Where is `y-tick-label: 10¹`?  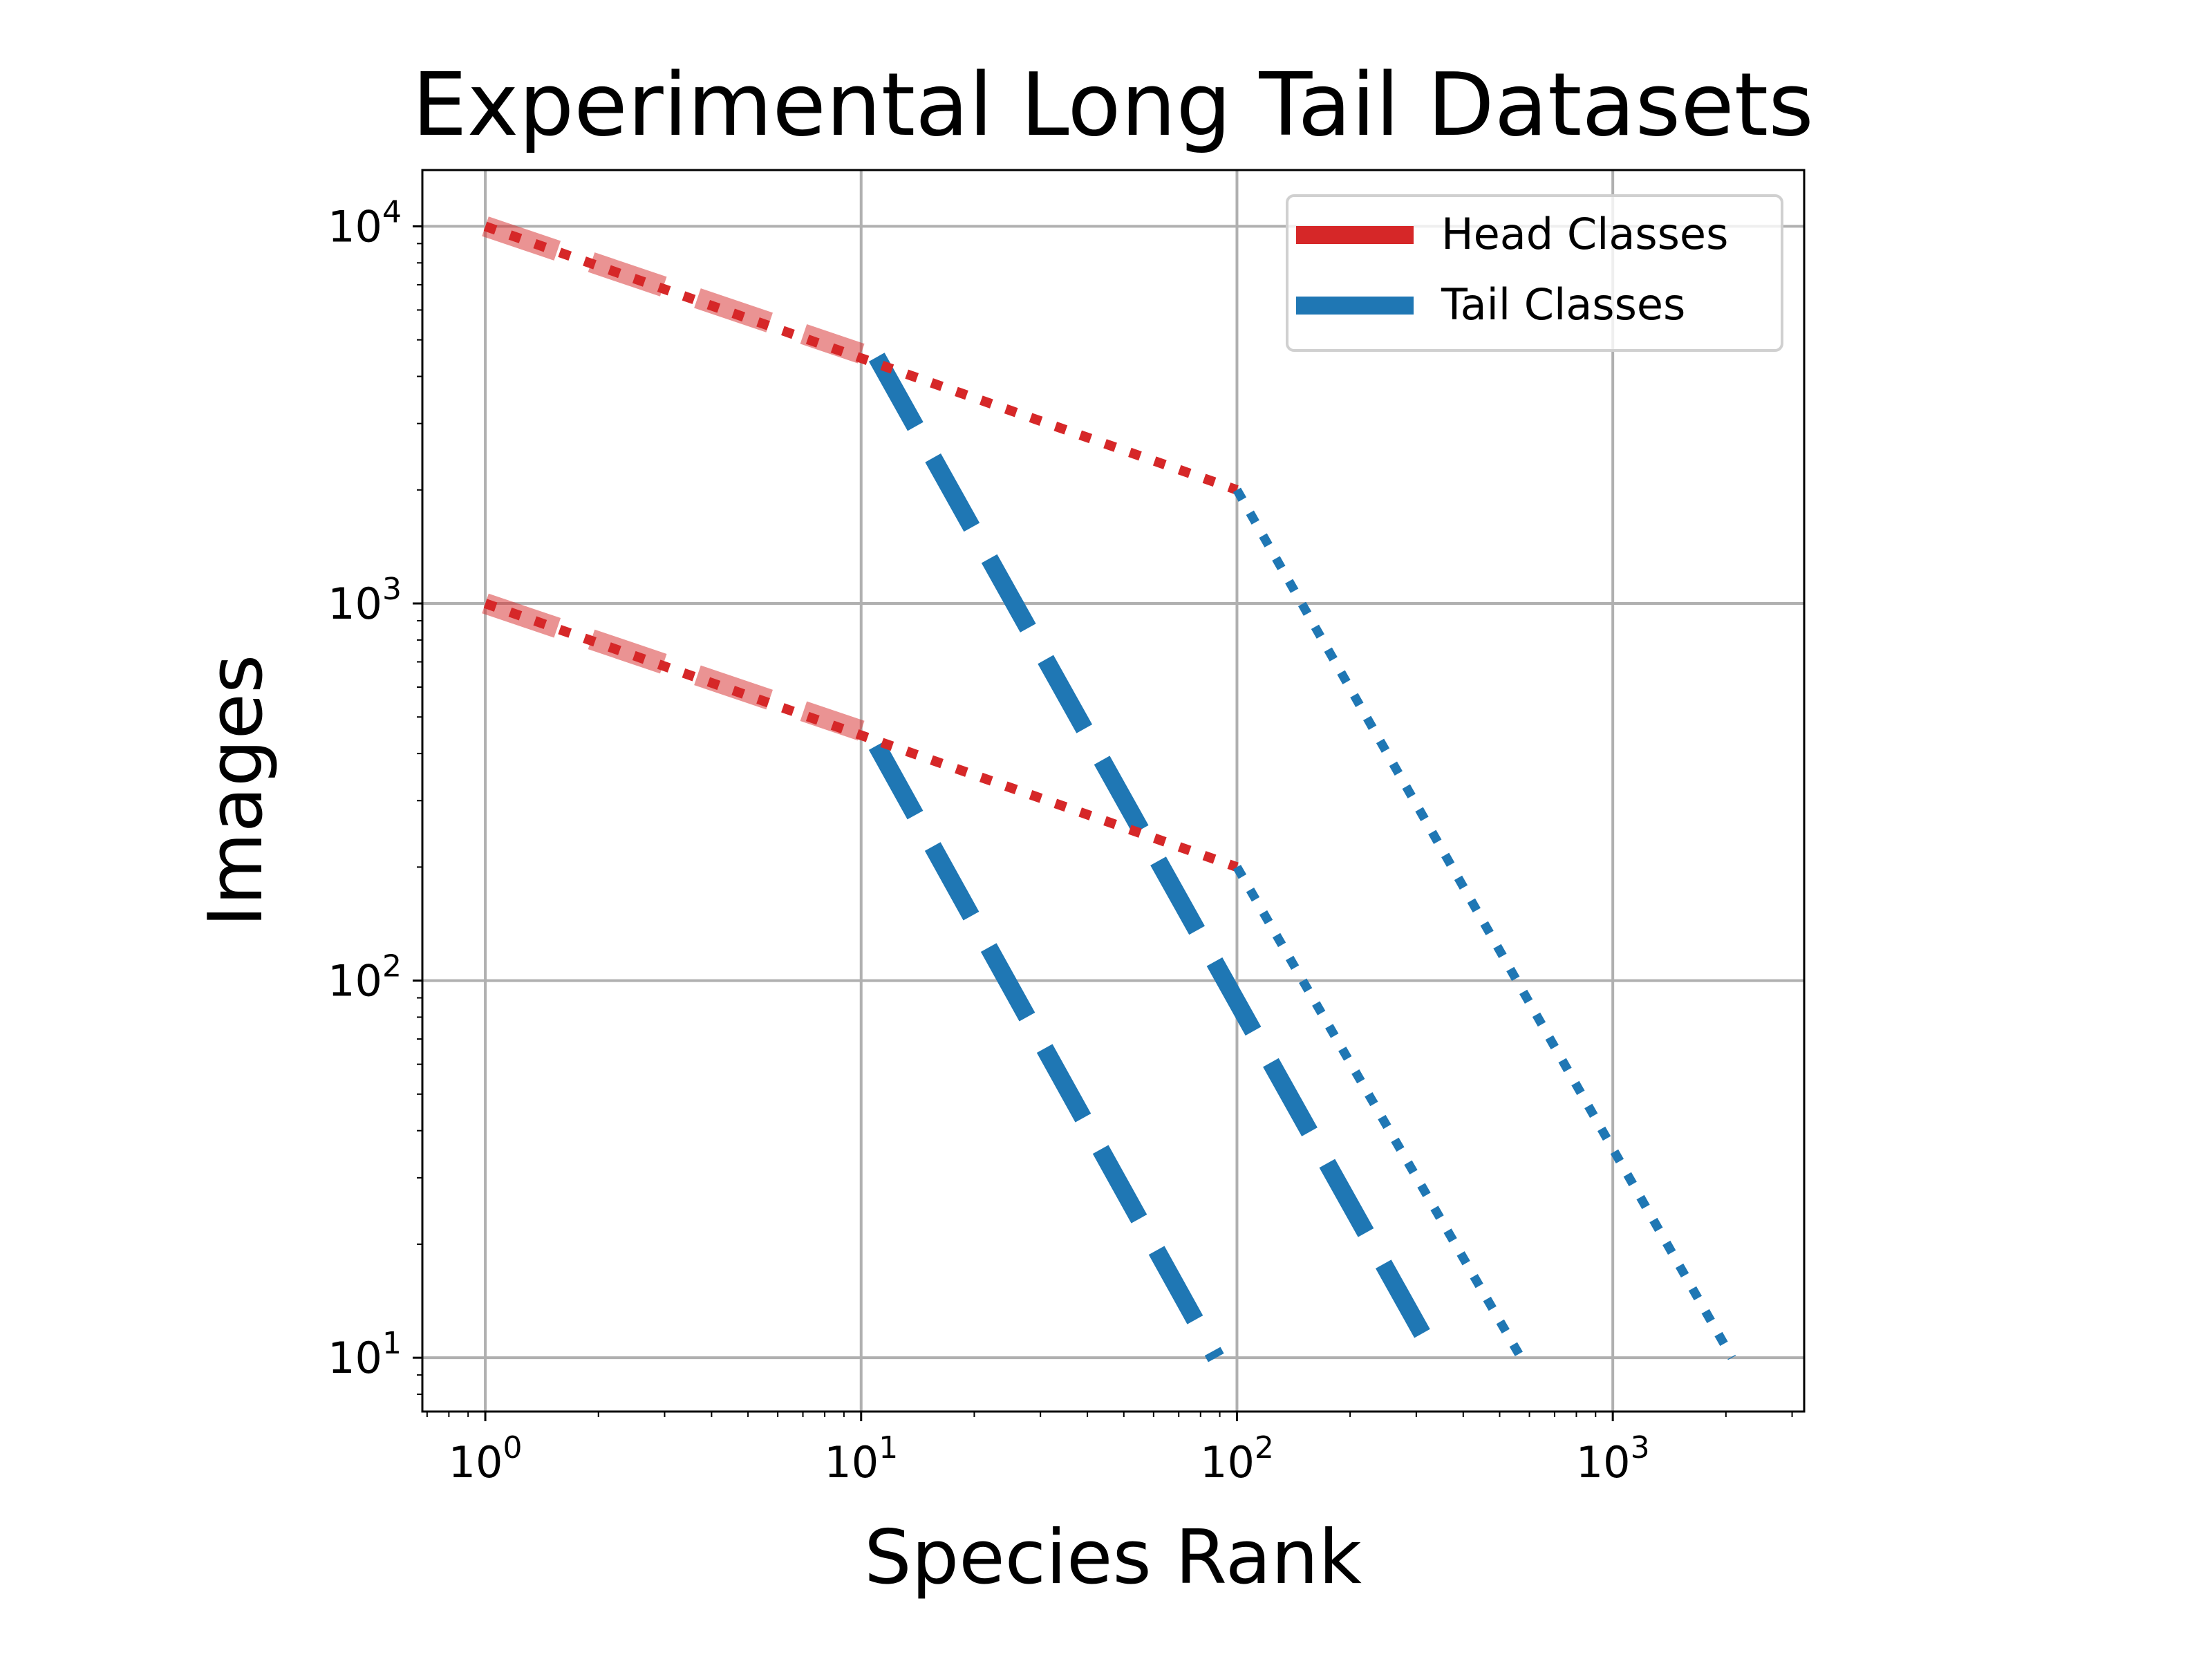
y-tick-label: 10¹ is located at coordinates (365, 1354).